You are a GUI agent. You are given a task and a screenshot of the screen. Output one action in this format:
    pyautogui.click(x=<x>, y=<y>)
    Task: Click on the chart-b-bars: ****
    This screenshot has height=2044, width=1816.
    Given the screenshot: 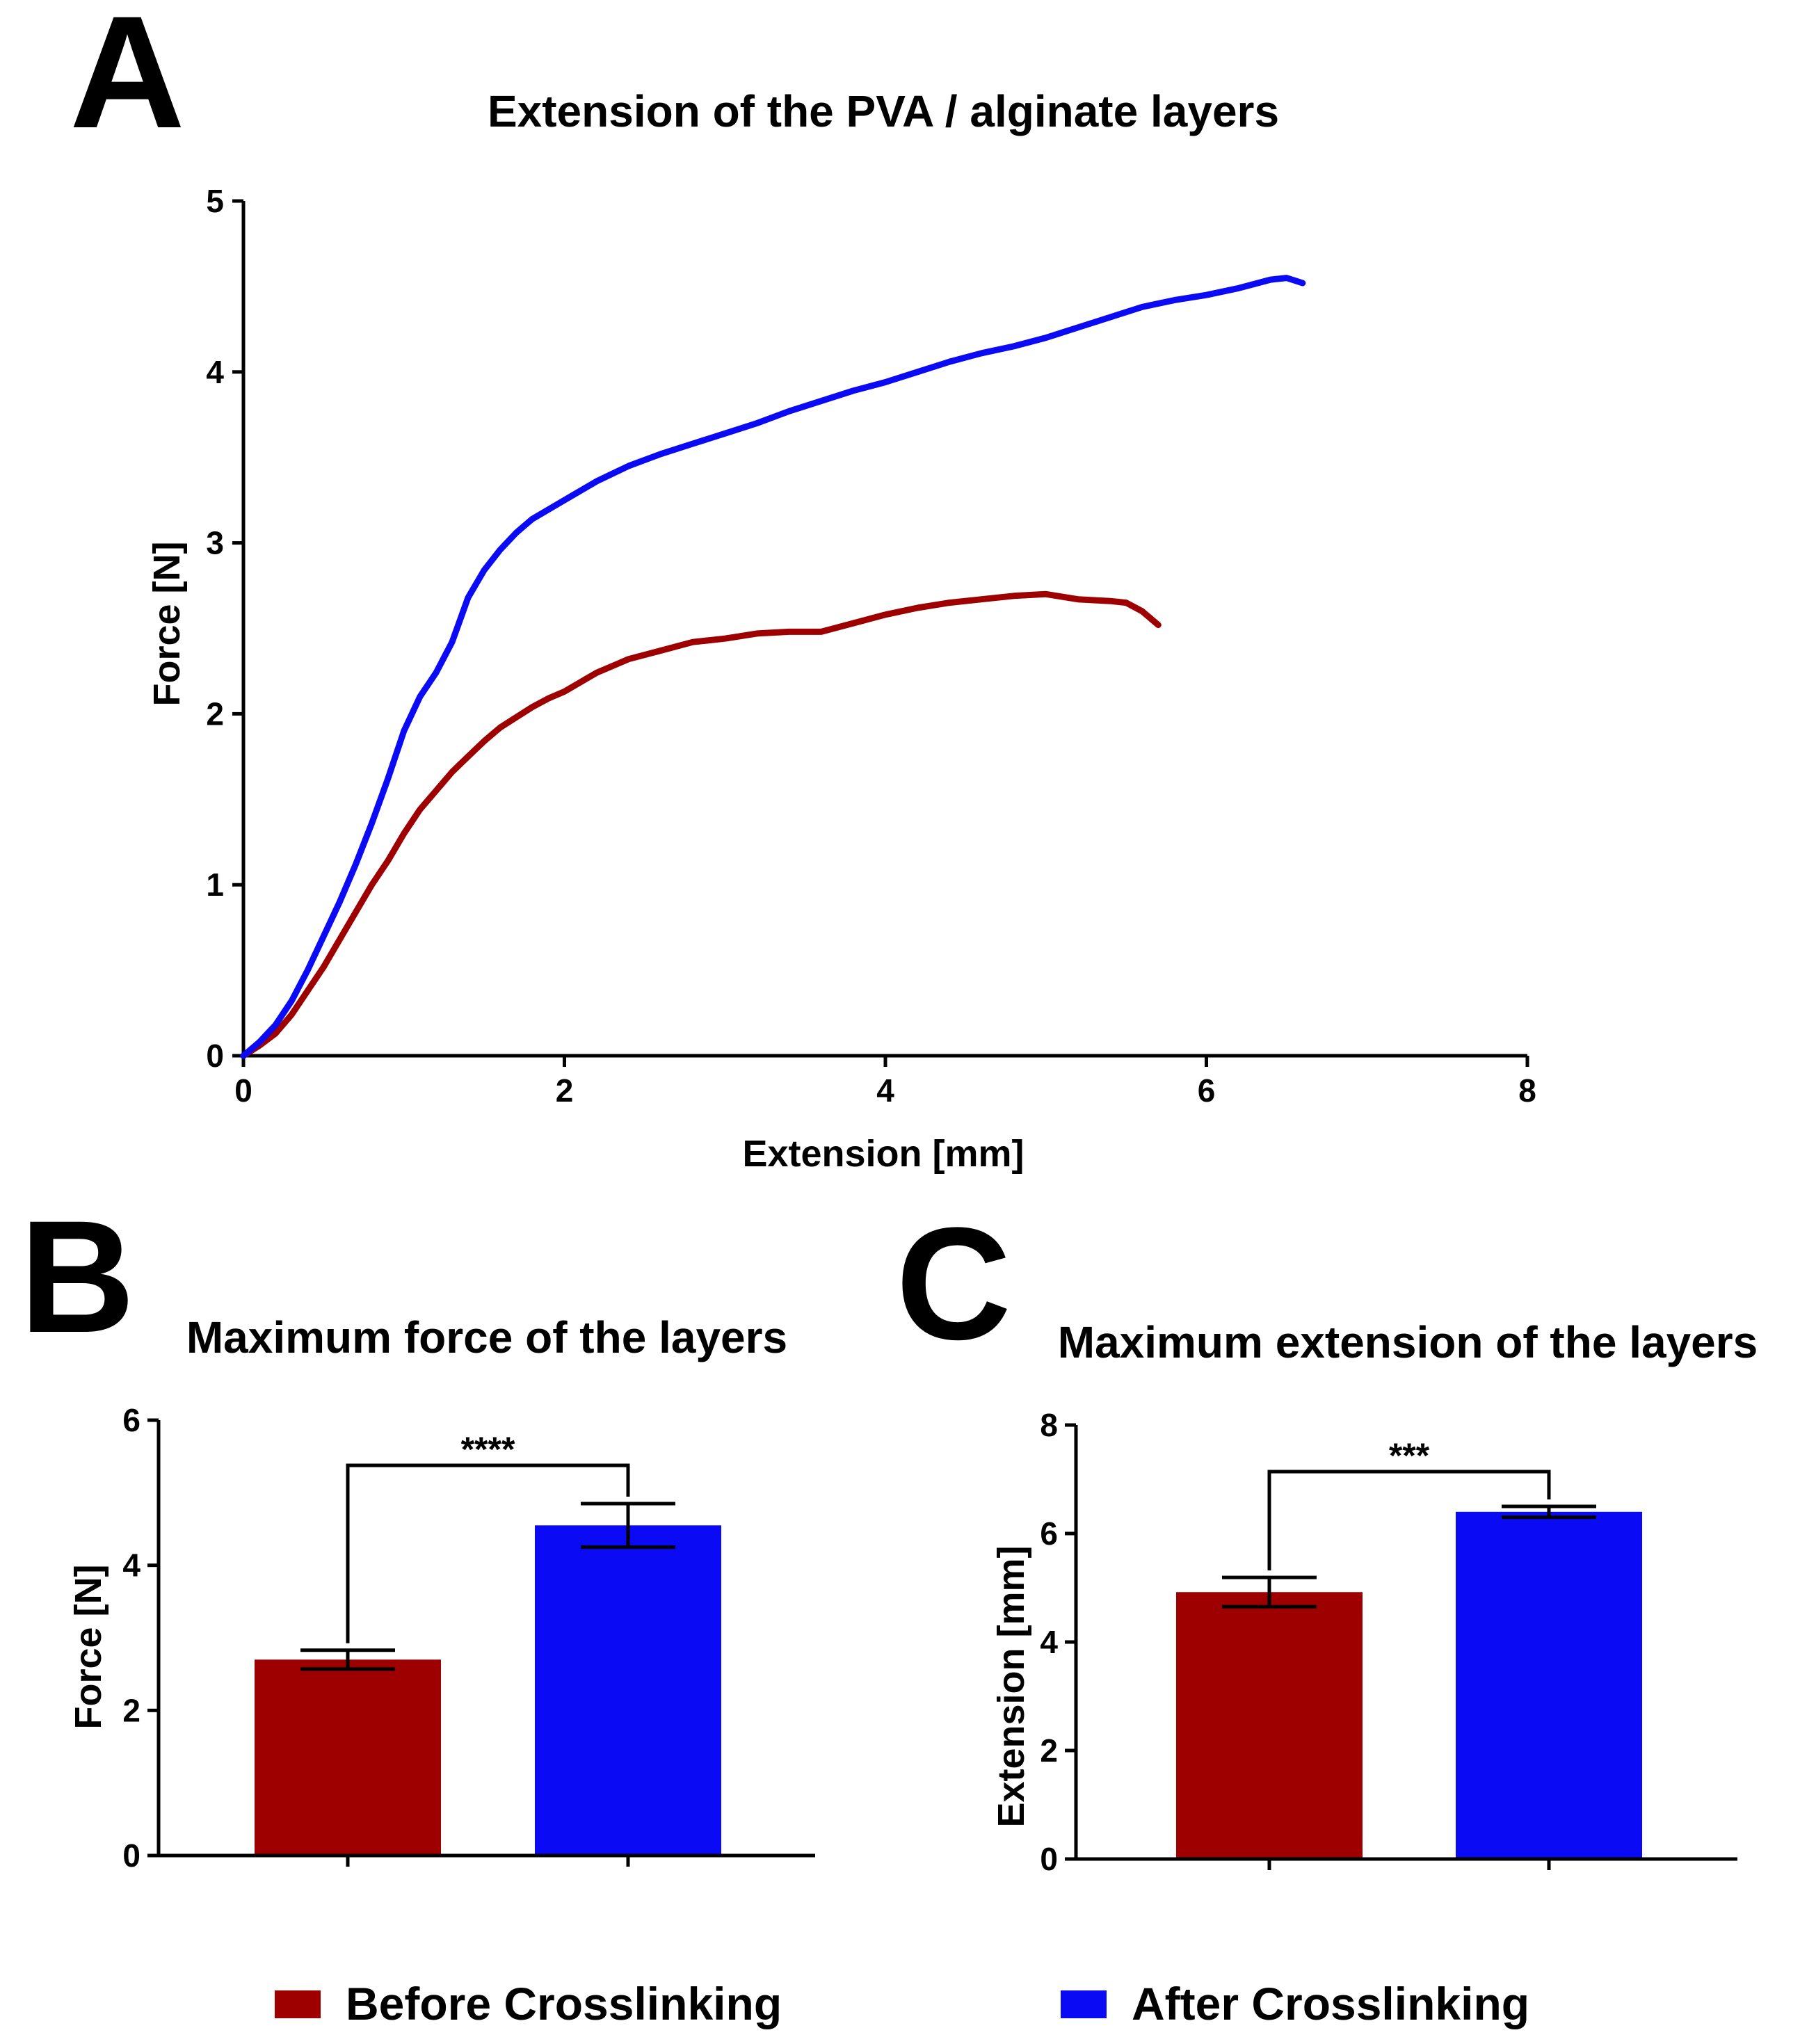 What is the action you would take?
    pyautogui.click(x=488, y=1643)
    